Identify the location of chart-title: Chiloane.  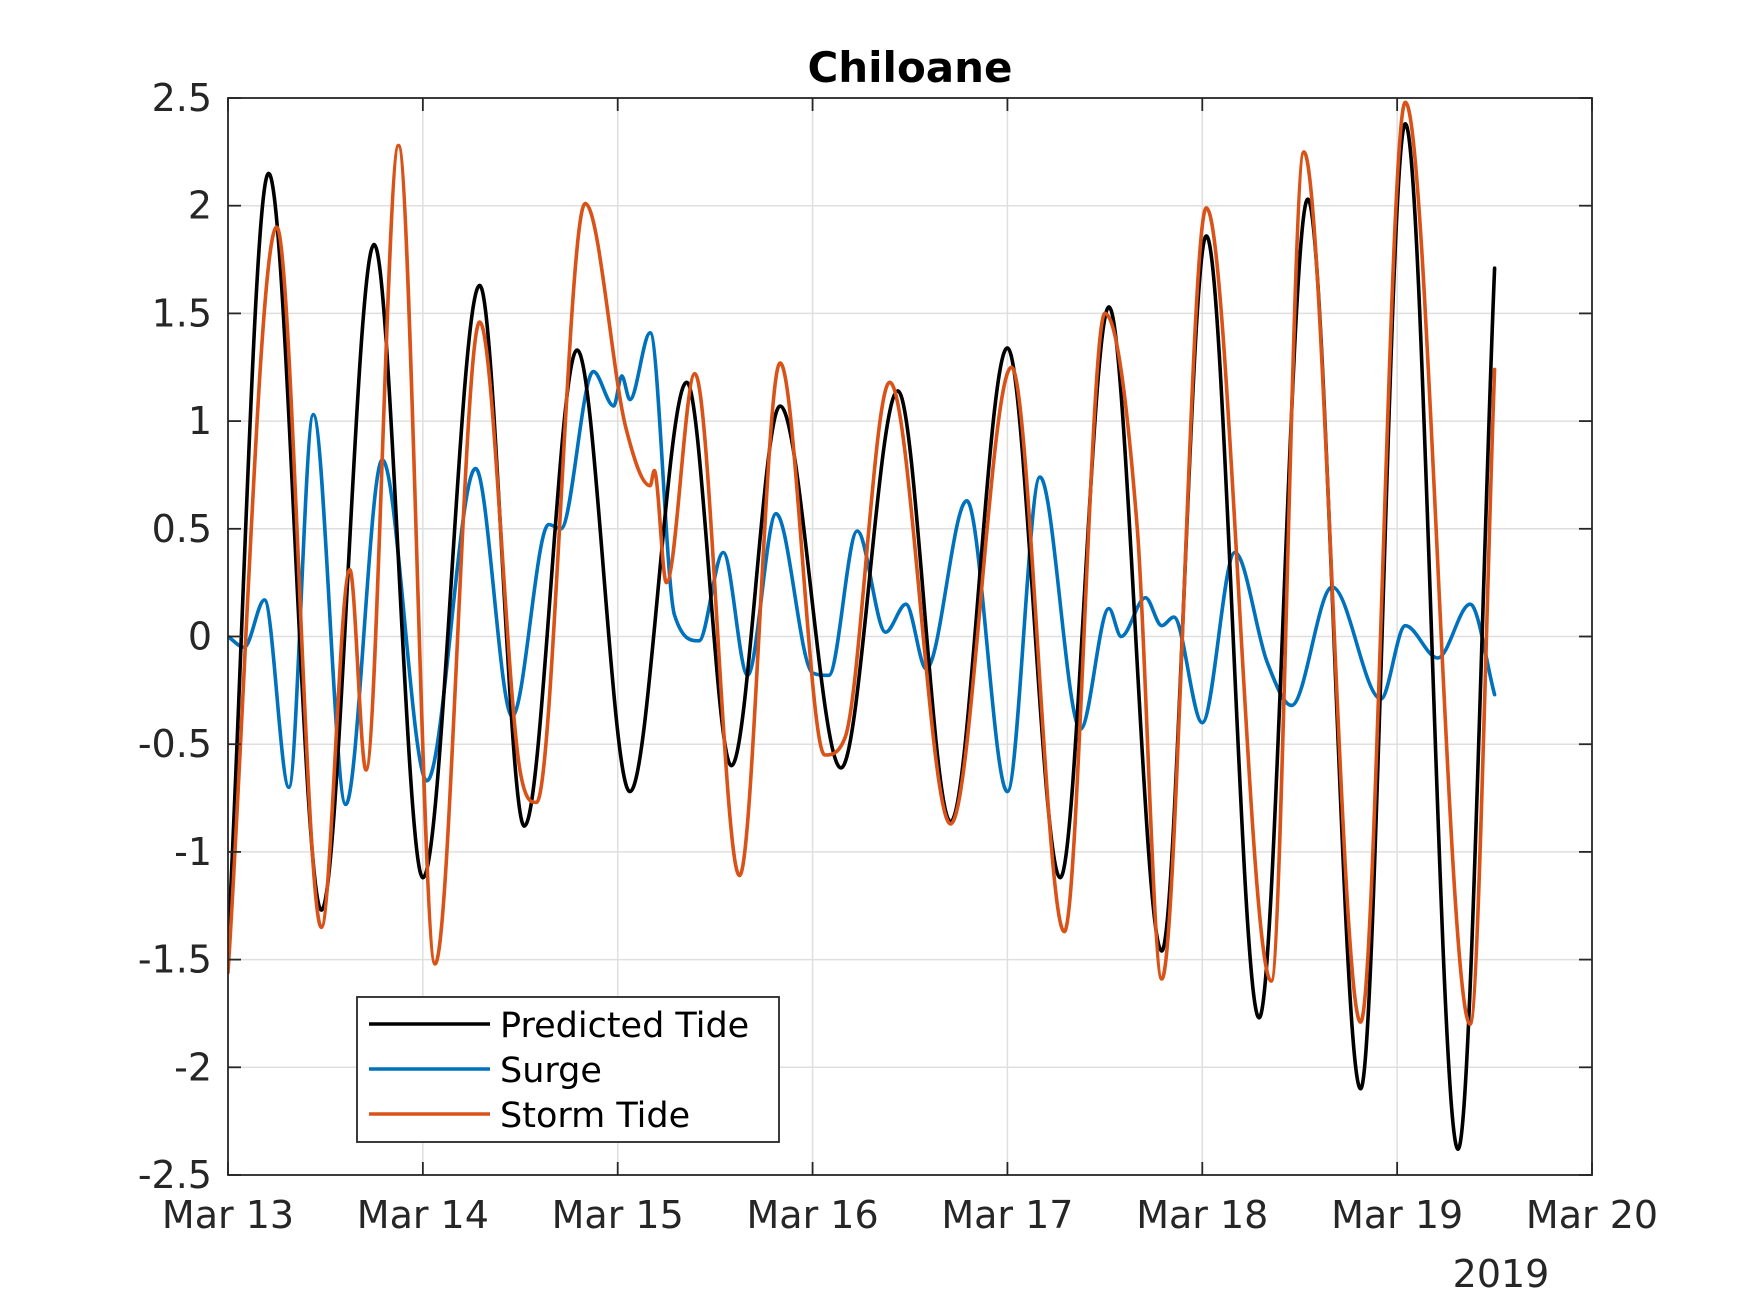
(909, 67).